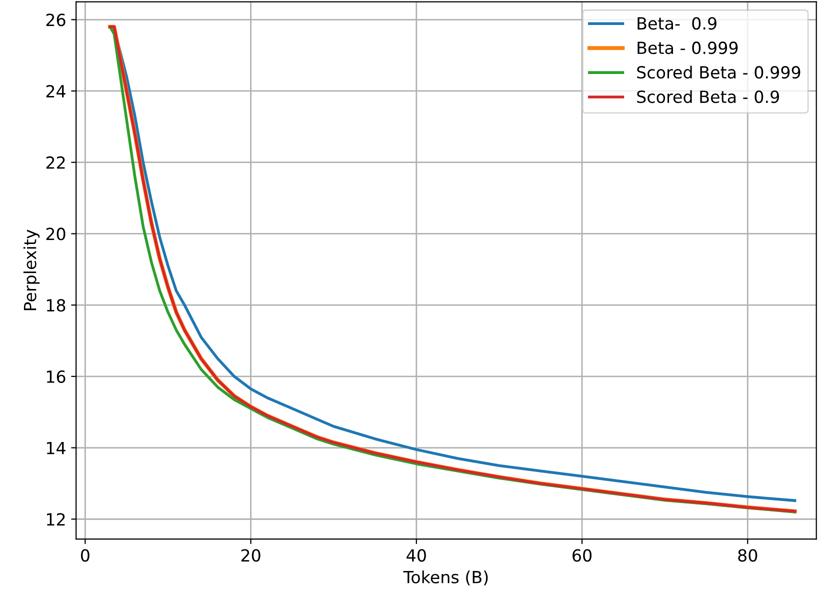 Image resolution: width=818 pixels, height=599 pixels. Describe the element at coordinates (56, 91) in the screenshot. I see `y-tick-label: 24` at that location.